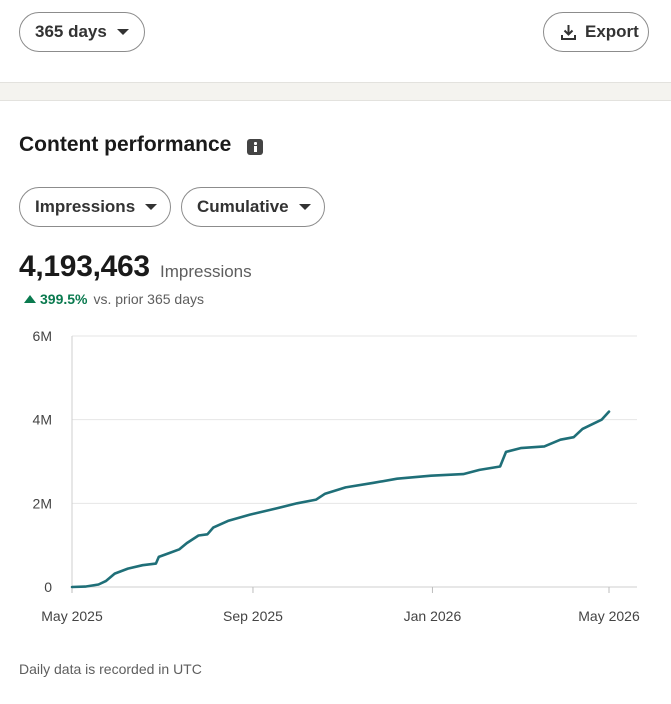  I want to click on export-label: Export, so click(612, 31).